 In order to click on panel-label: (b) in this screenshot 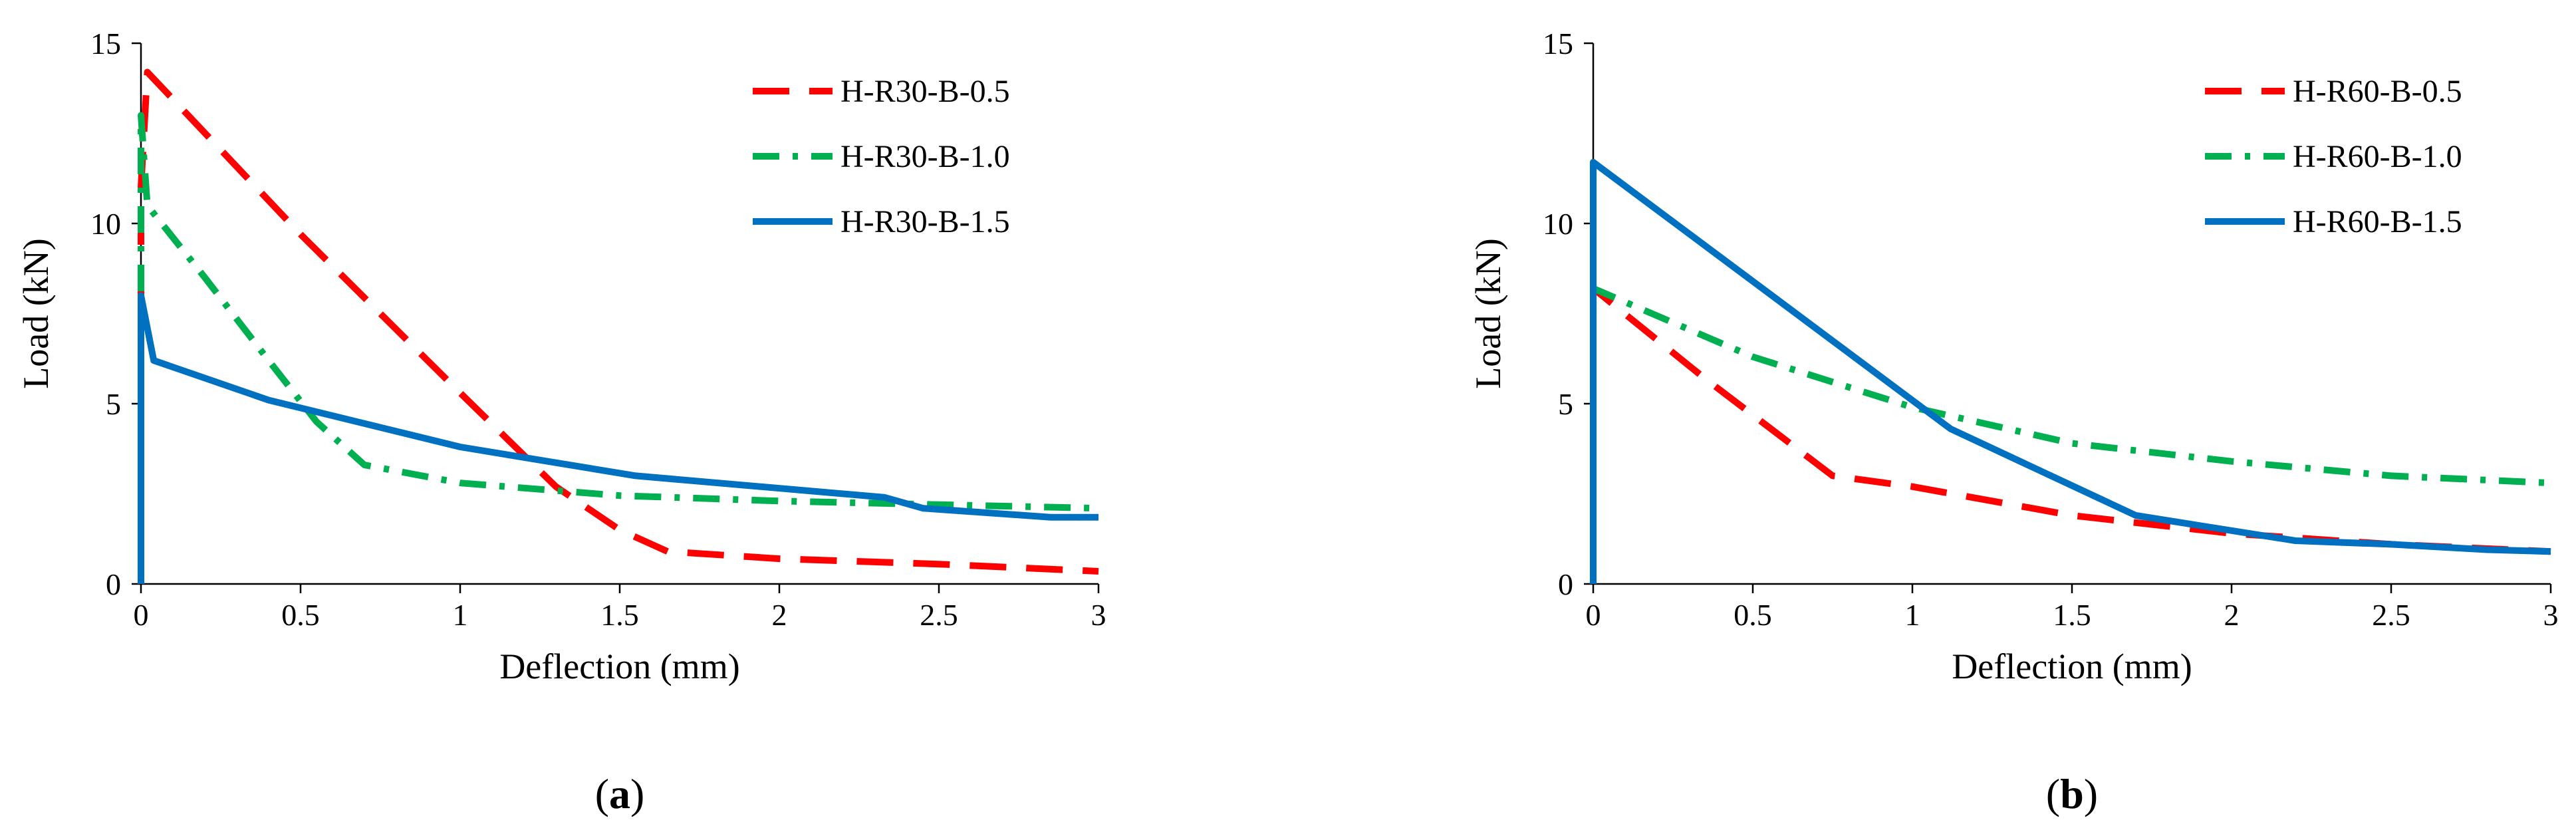, I will do `click(2072, 793)`.